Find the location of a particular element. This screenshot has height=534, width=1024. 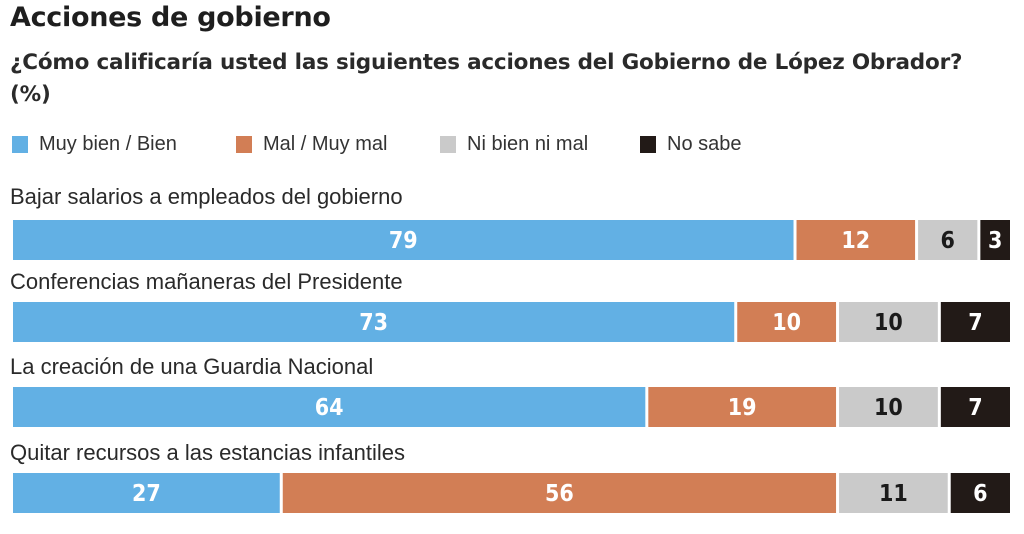

data-label: 79 is located at coordinates (403, 241).